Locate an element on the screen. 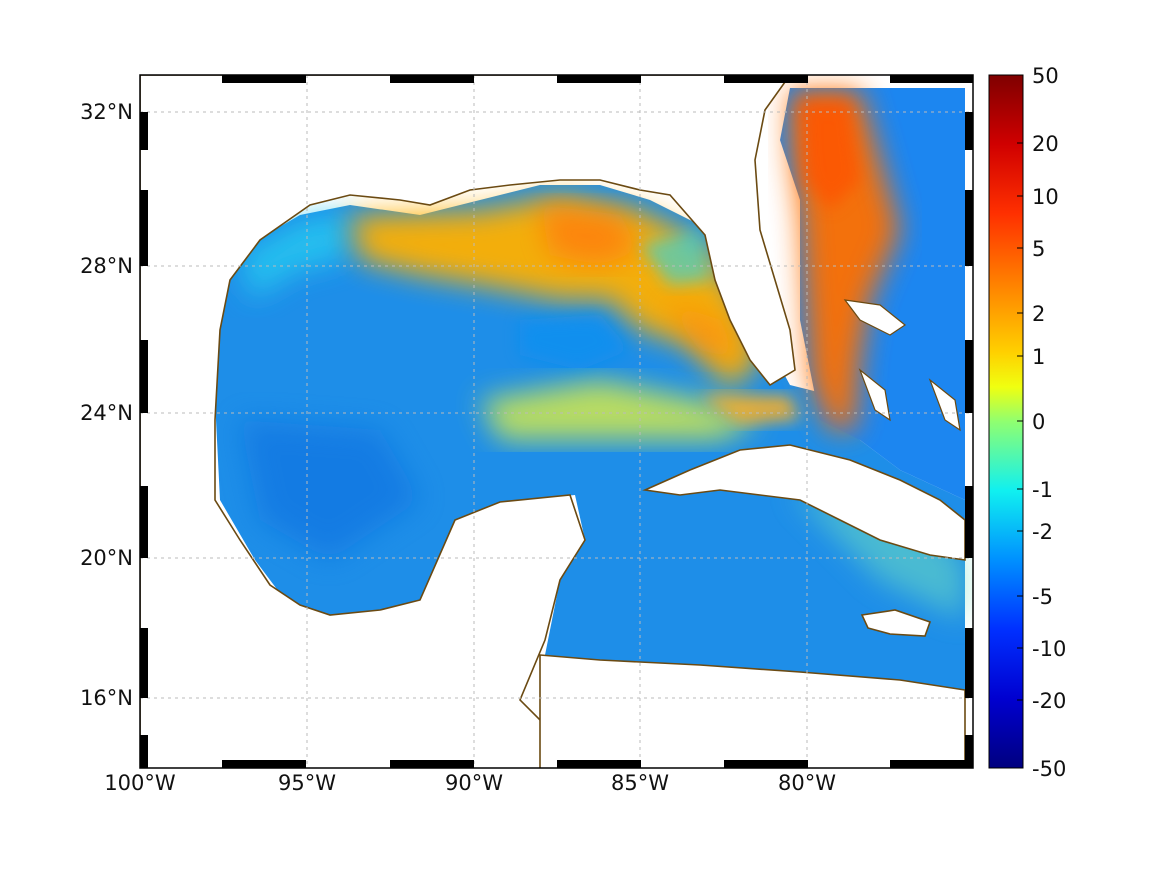 The image size is (1167, 879). colorbar-tick-label: -50 is located at coordinates (1049, 769).